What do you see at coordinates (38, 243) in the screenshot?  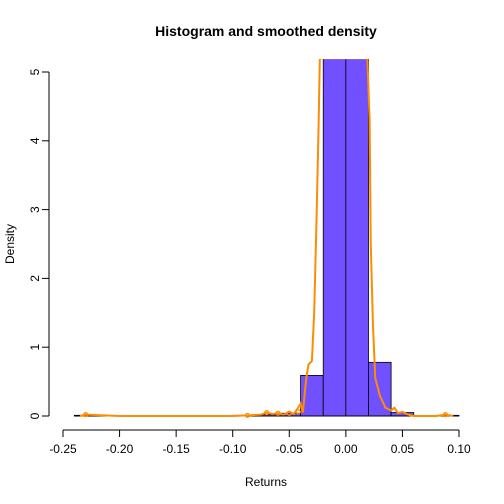 I see `y-axis: 0 1 2 3 4 5` at bounding box center [38, 243].